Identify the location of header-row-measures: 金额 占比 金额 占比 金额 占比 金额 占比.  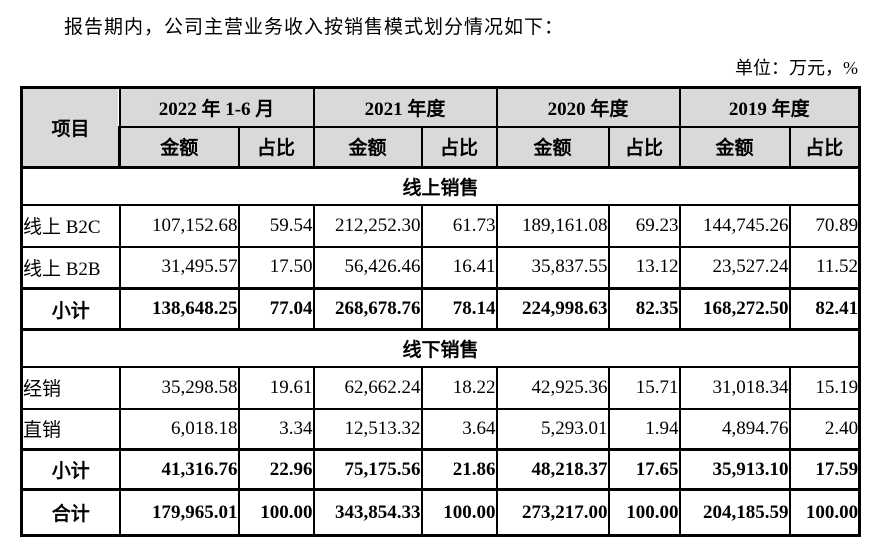
(442, 147).